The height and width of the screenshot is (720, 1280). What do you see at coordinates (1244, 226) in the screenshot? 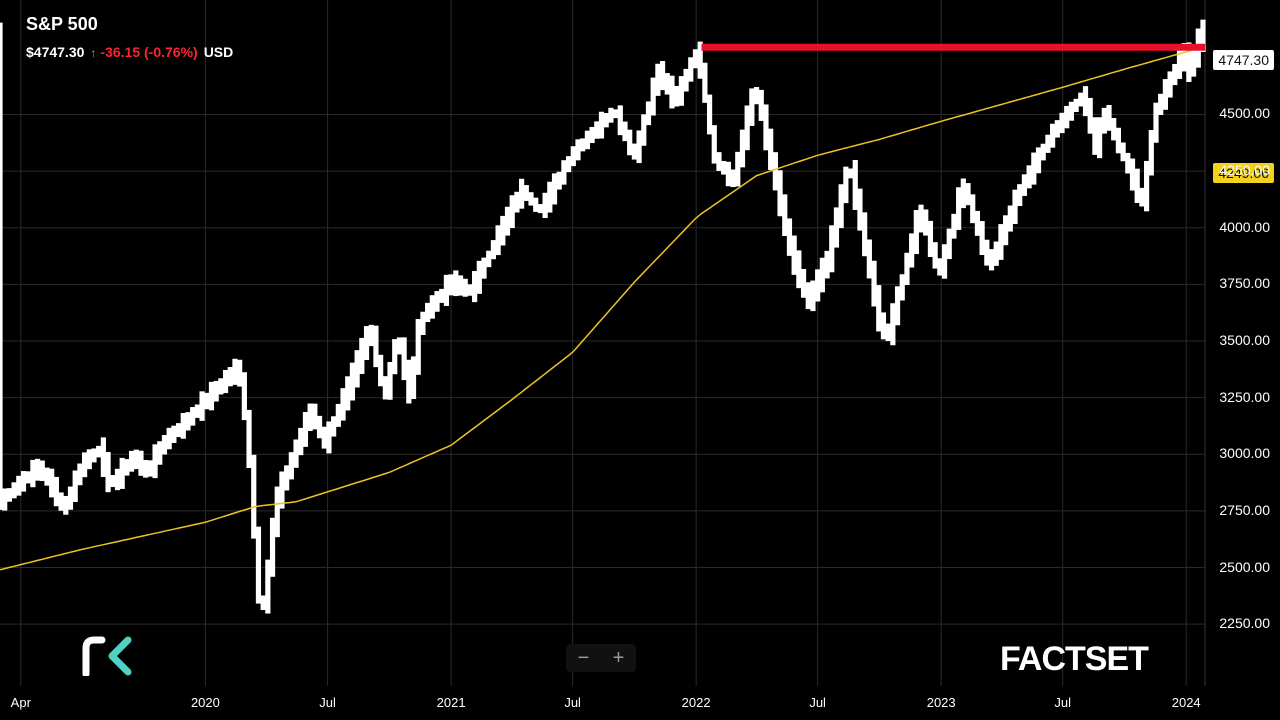
I see `y-tick-label: 4000.00` at bounding box center [1244, 226].